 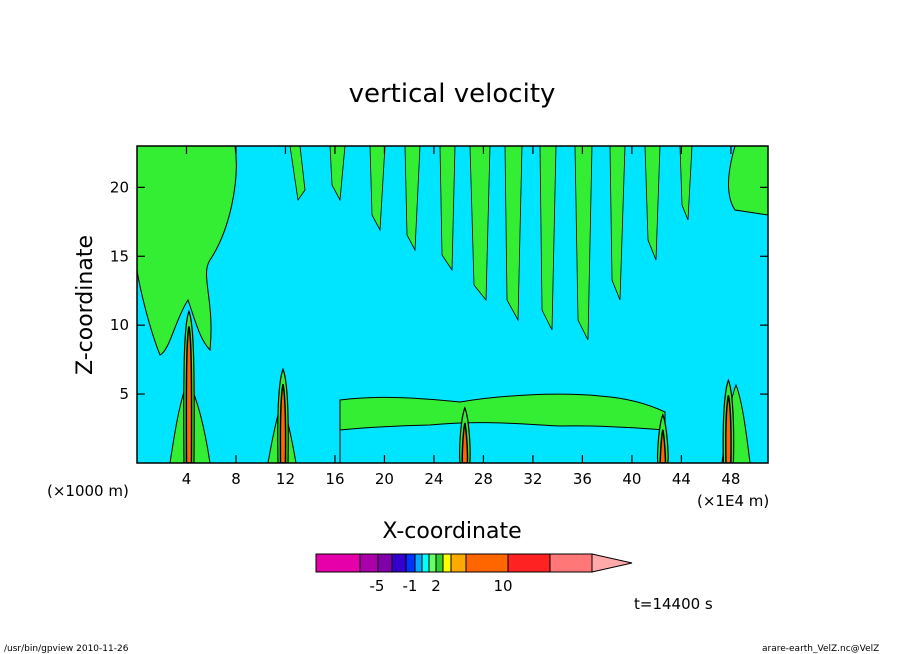 What do you see at coordinates (285, 479) in the screenshot?
I see `x-tick-label: 12` at bounding box center [285, 479].